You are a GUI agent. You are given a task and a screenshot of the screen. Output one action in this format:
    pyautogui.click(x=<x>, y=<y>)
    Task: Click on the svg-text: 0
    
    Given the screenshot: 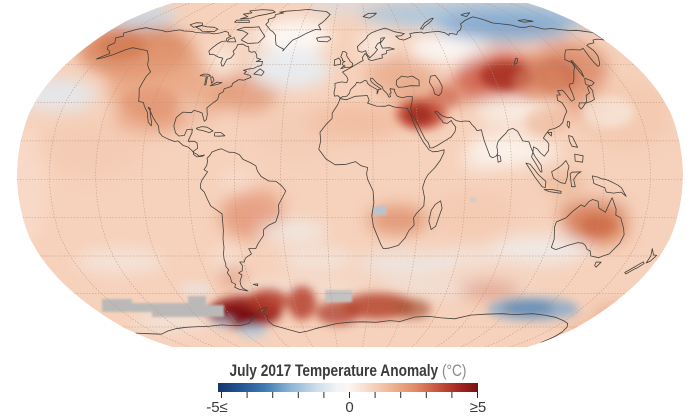 What is the action you would take?
    pyautogui.click(x=349, y=407)
    